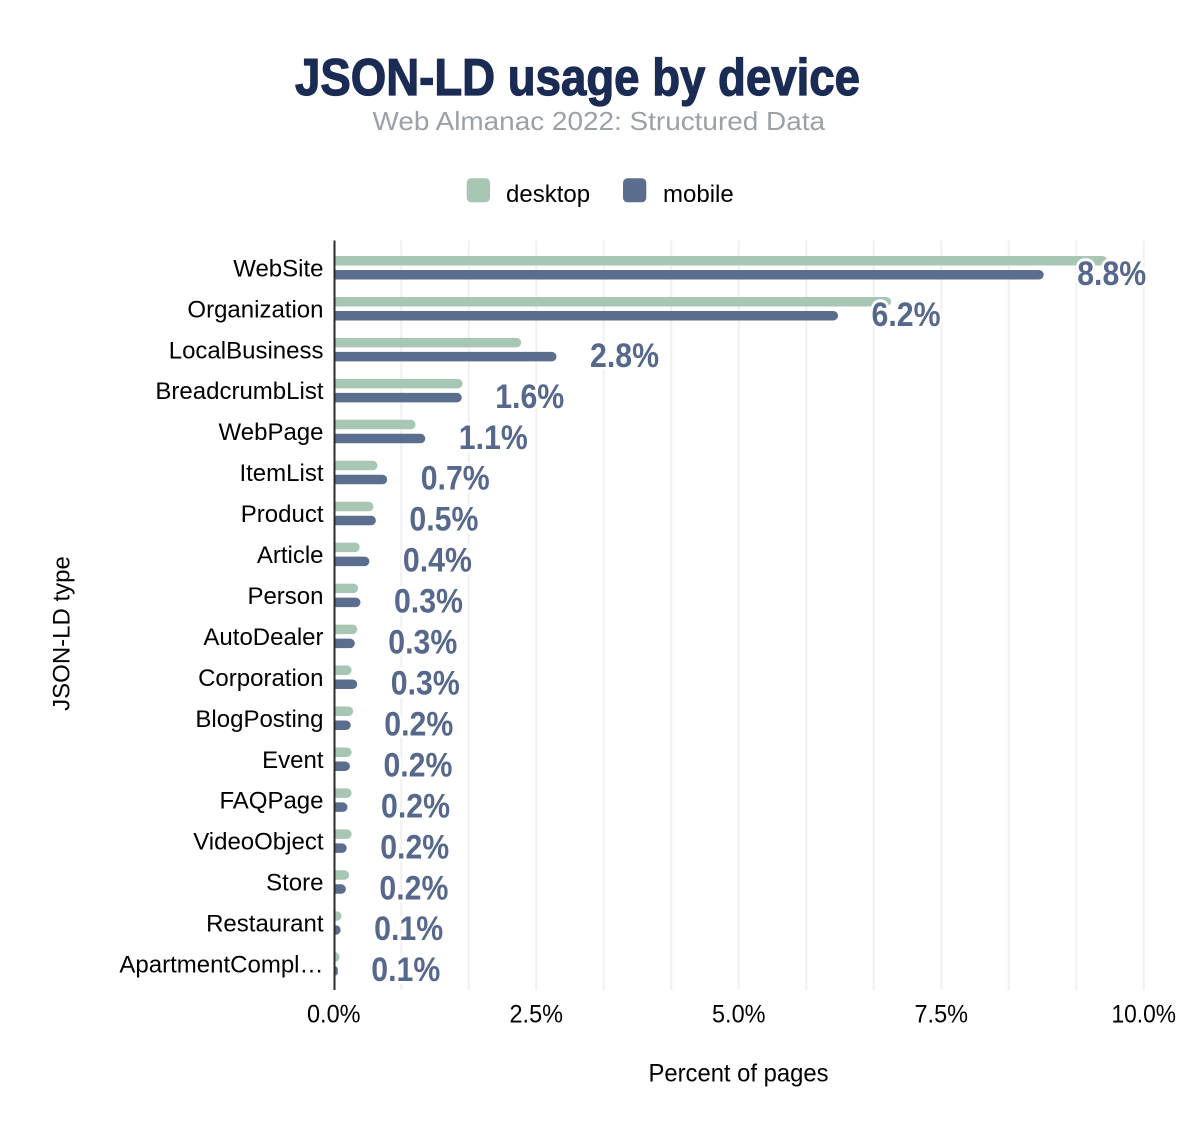  What do you see at coordinates (260, 678) in the screenshot?
I see `svg-text: Corporation` at bounding box center [260, 678].